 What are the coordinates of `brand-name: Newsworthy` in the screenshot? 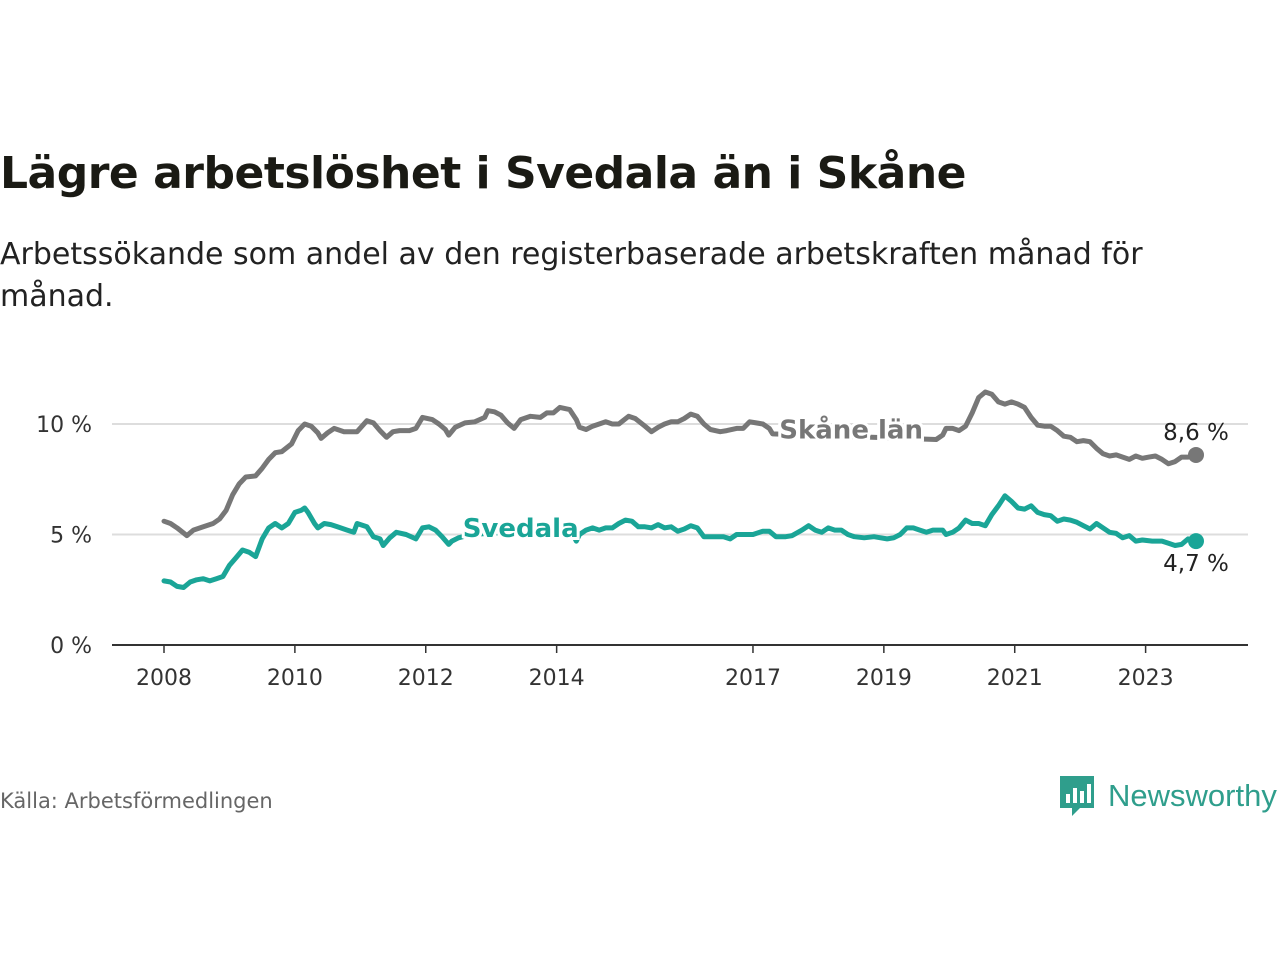 It's located at (1192, 795).